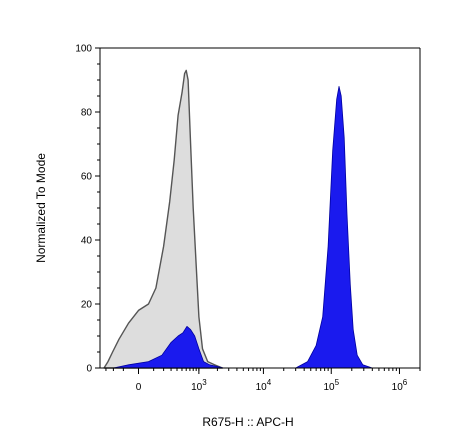  I want to click on x-tick-label: 0, so click(139, 387).